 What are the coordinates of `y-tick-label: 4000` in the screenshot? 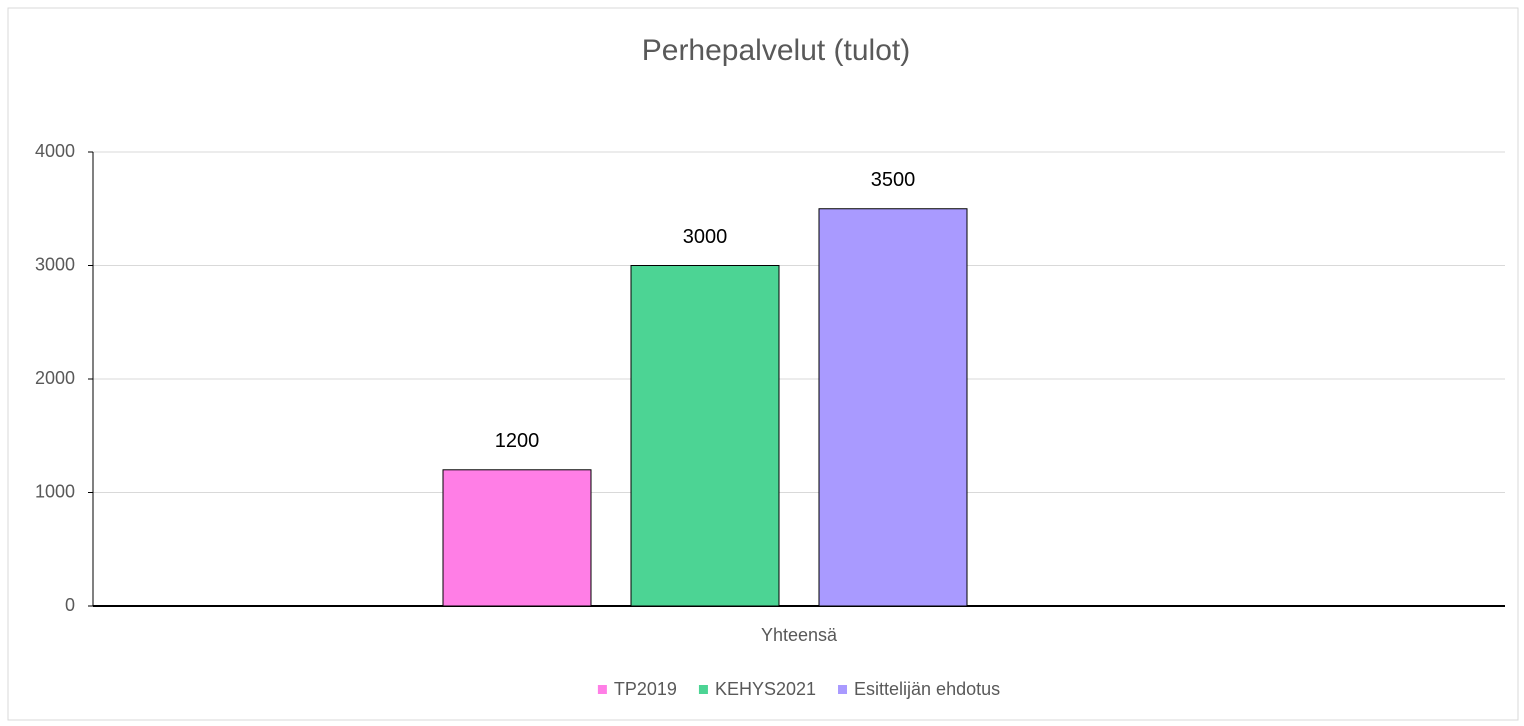 It's located at (55, 151).